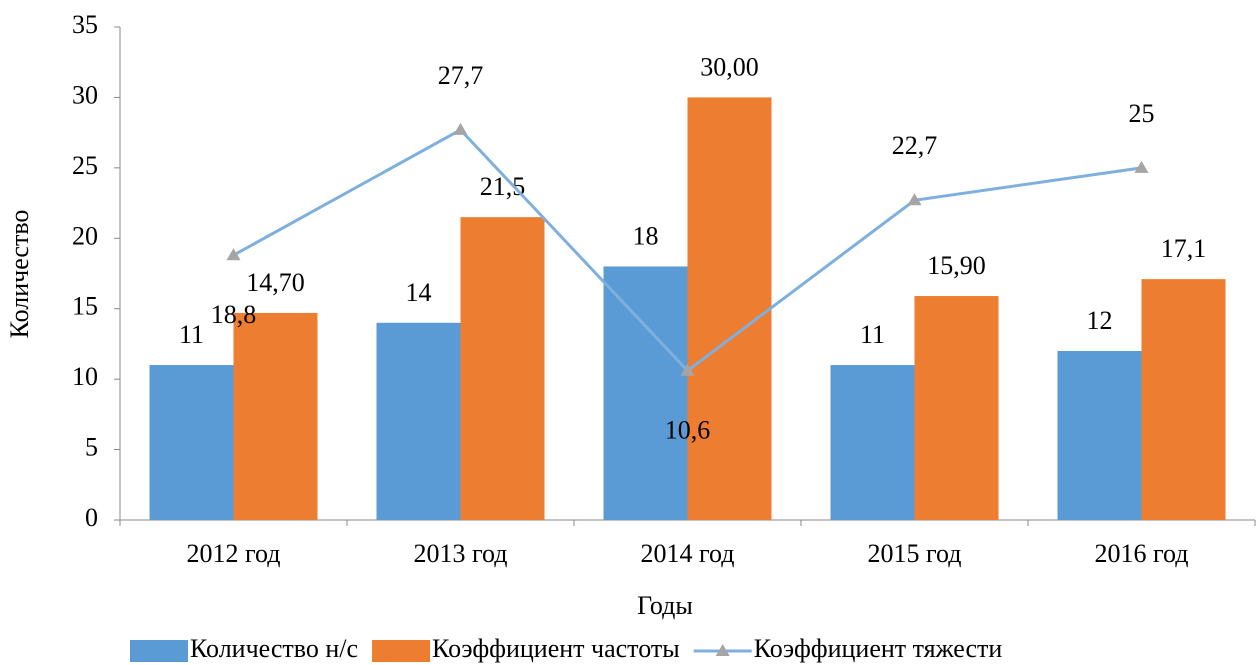 Image resolution: width=1259 pixels, height=665 pixels. Describe the element at coordinates (1142, 113) in the screenshot. I see `data-label: 25` at that location.